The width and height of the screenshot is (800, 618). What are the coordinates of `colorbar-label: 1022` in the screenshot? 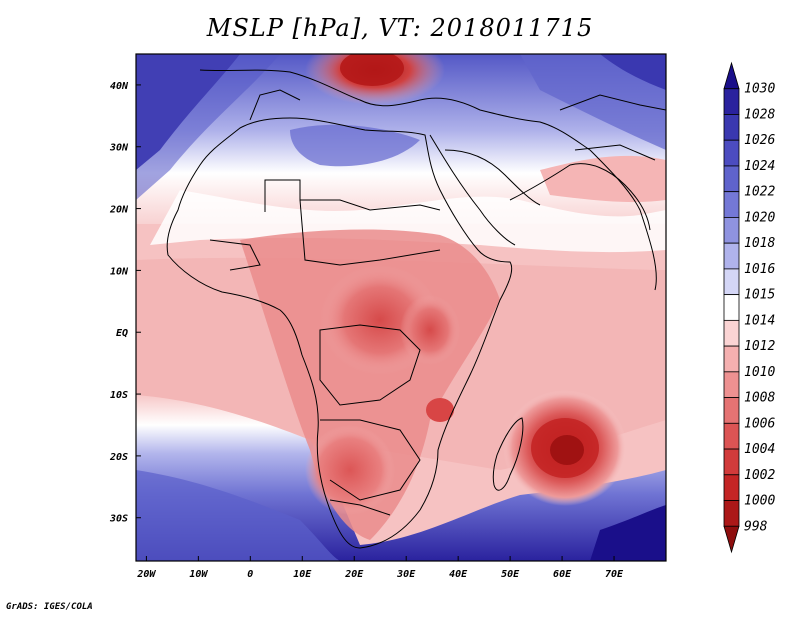 It's located at (759, 192).